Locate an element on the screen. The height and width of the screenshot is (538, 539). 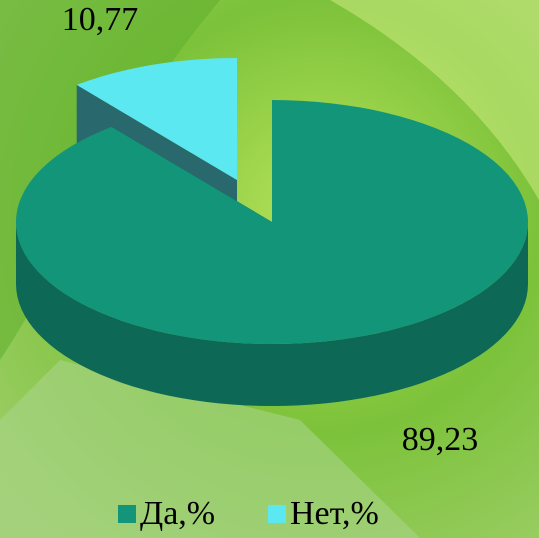
data-label: 10,77 is located at coordinates (100, 19).